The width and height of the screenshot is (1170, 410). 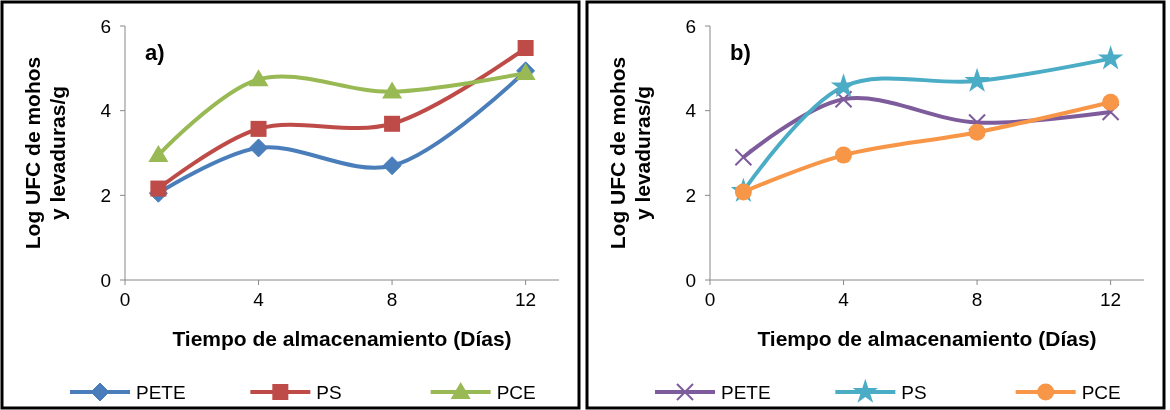 What do you see at coordinates (740, 52) in the screenshot?
I see `text: b)` at bounding box center [740, 52].